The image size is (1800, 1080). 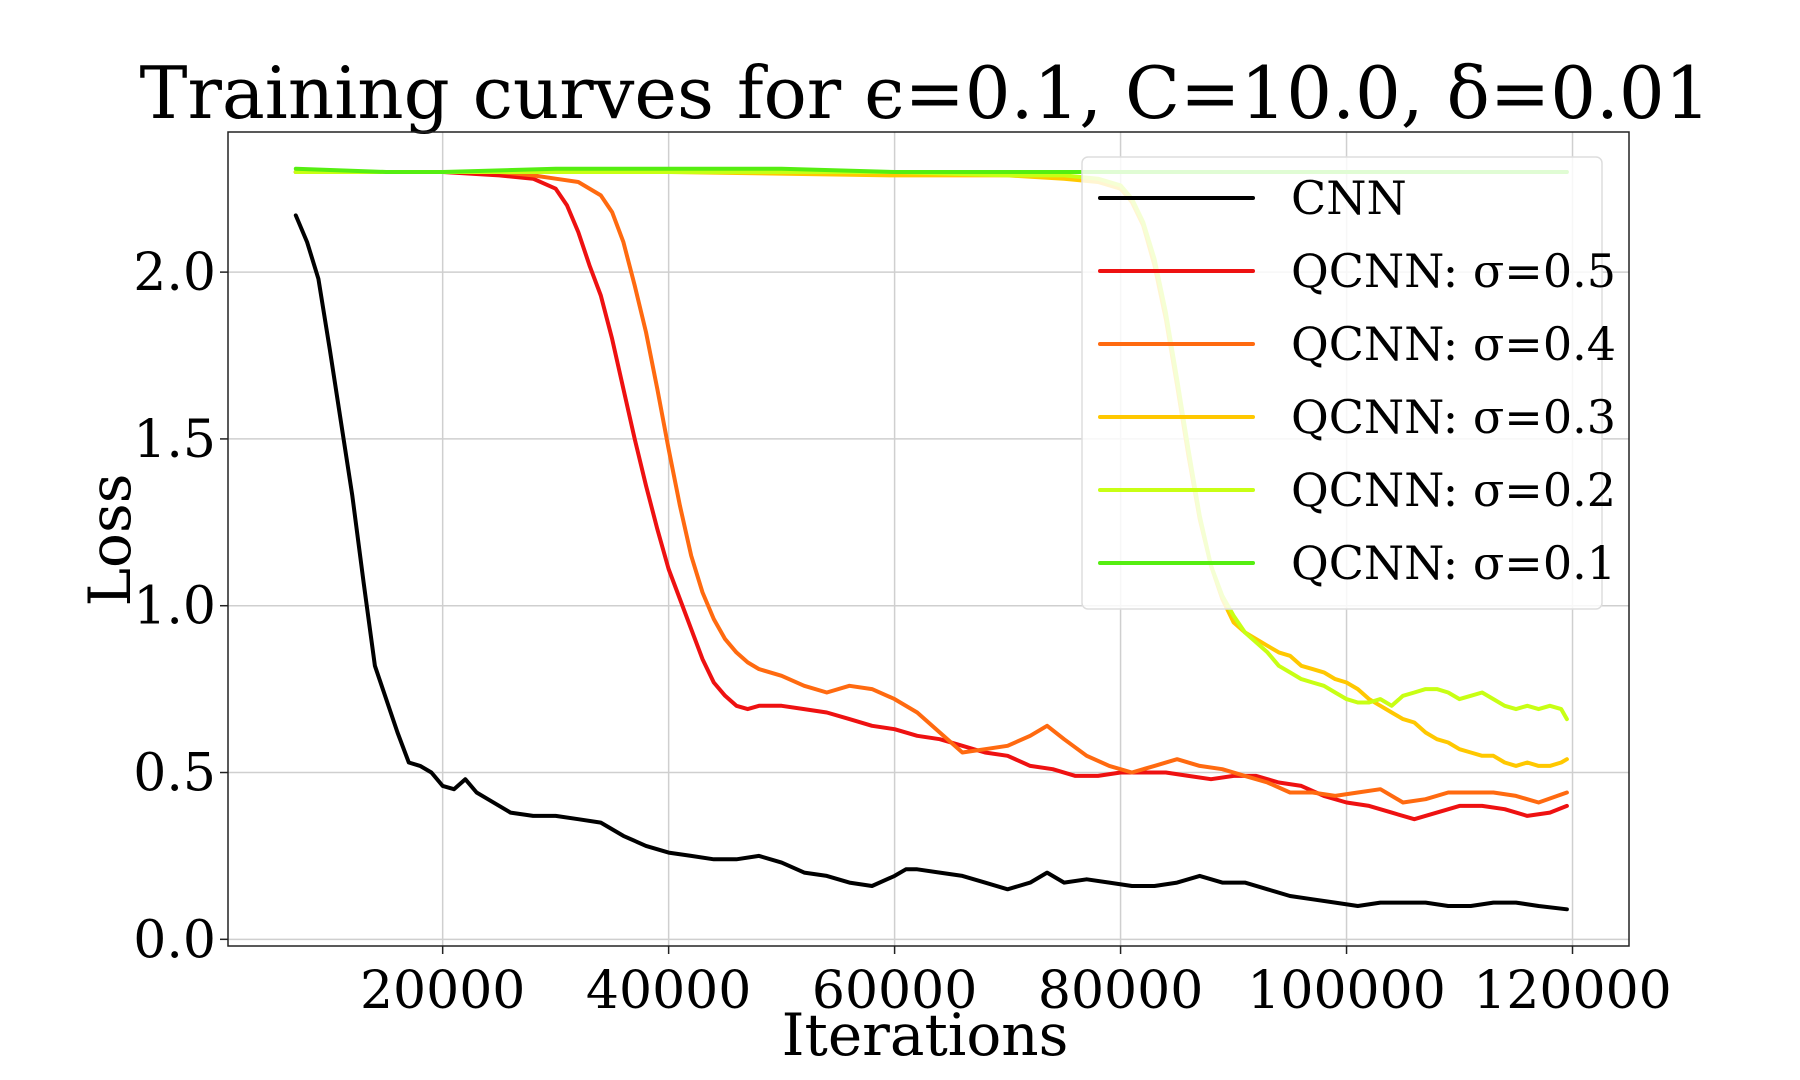 What do you see at coordinates (1453, 490) in the screenshot?
I see `legend-label-4: QCNN: σ=0.2` at bounding box center [1453, 490].